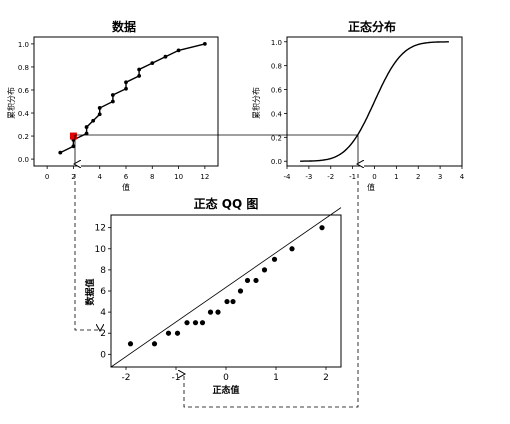  What do you see at coordinates (126, 187) in the screenshot?
I see `data-ecdf-x-axis-label: 值` at bounding box center [126, 187].